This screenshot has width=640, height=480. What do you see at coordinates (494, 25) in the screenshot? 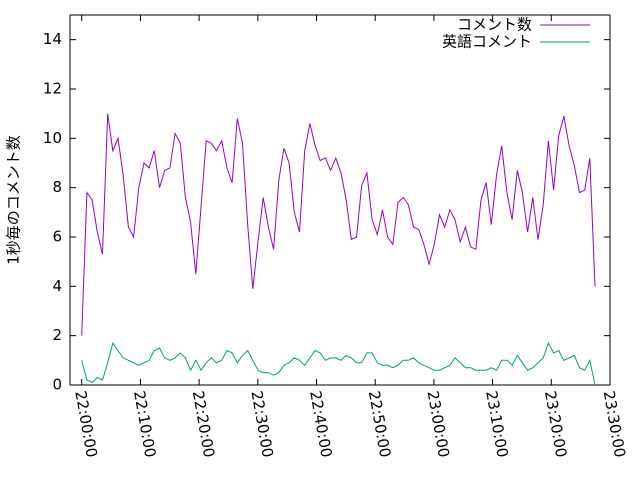
I see `legend-label: コメント数` at bounding box center [494, 25].